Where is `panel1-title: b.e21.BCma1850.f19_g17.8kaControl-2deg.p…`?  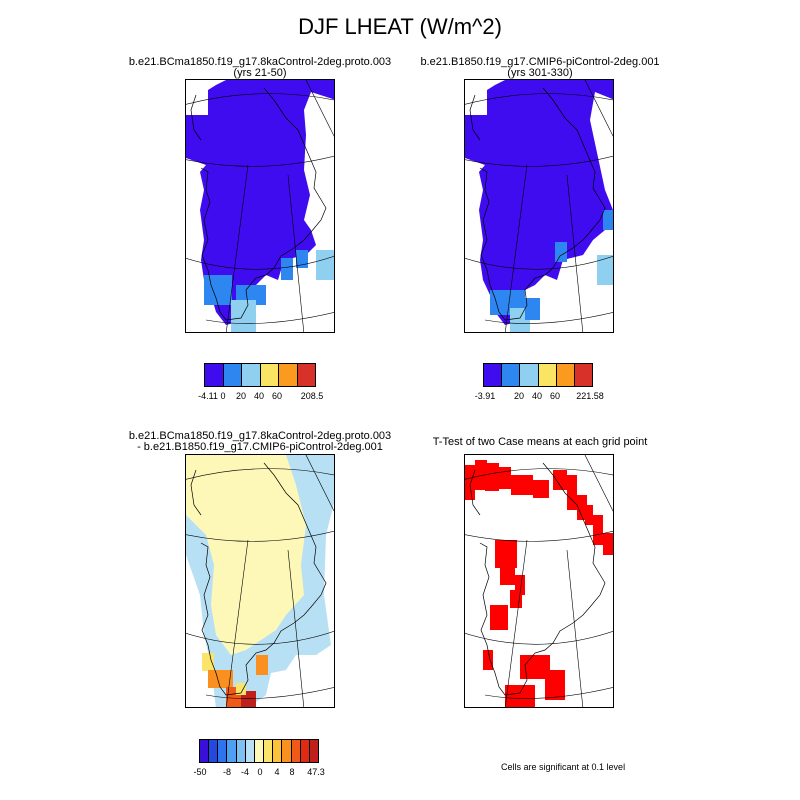 panel1-title: b.e21.BCma1850.f19_g17.8kaControl-2deg.p… is located at coordinates (260, 68).